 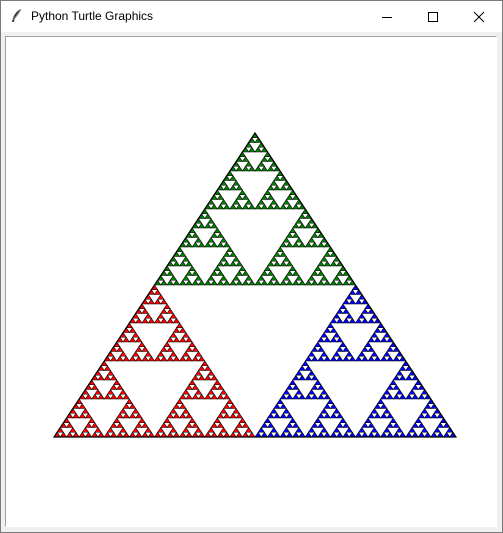 What do you see at coordinates (479, 16) in the screenshot?
I see `close-button` at bounding box center [479, 16].